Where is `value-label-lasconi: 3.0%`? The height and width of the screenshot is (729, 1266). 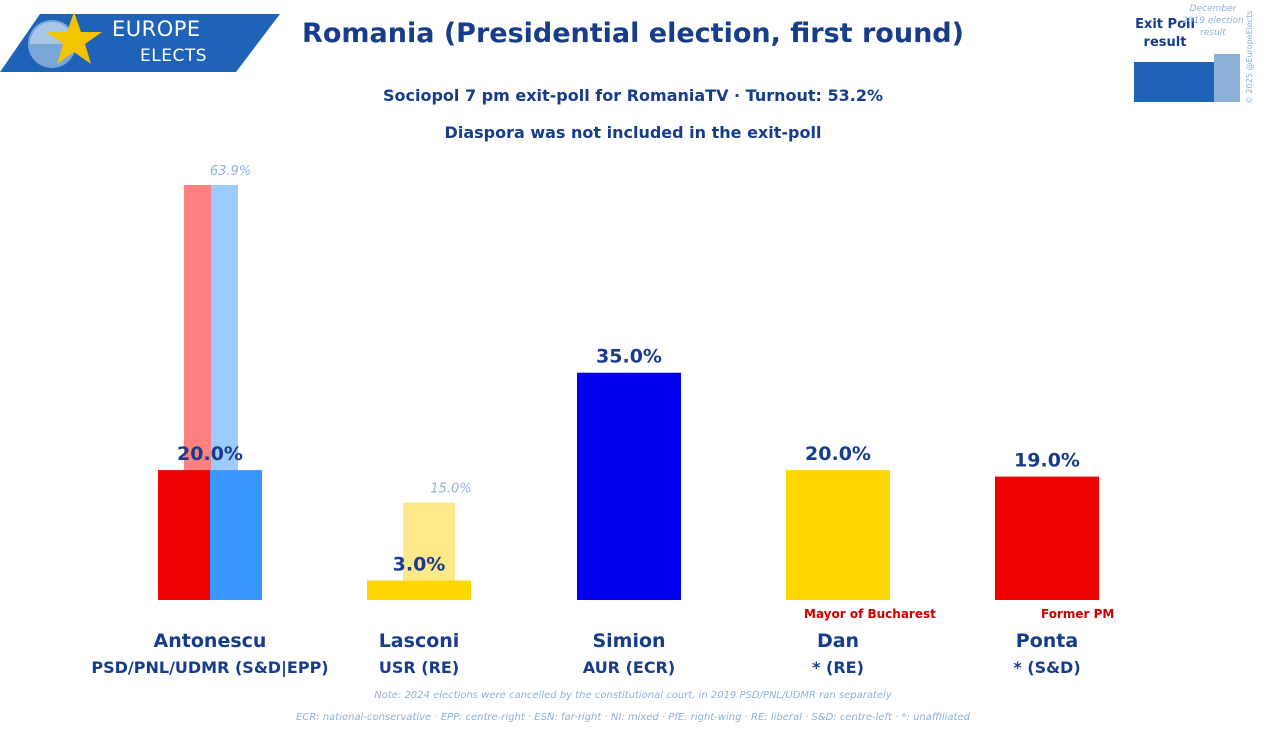
value-label-lasconi: 3.0% is located at coordinates (419, 565).